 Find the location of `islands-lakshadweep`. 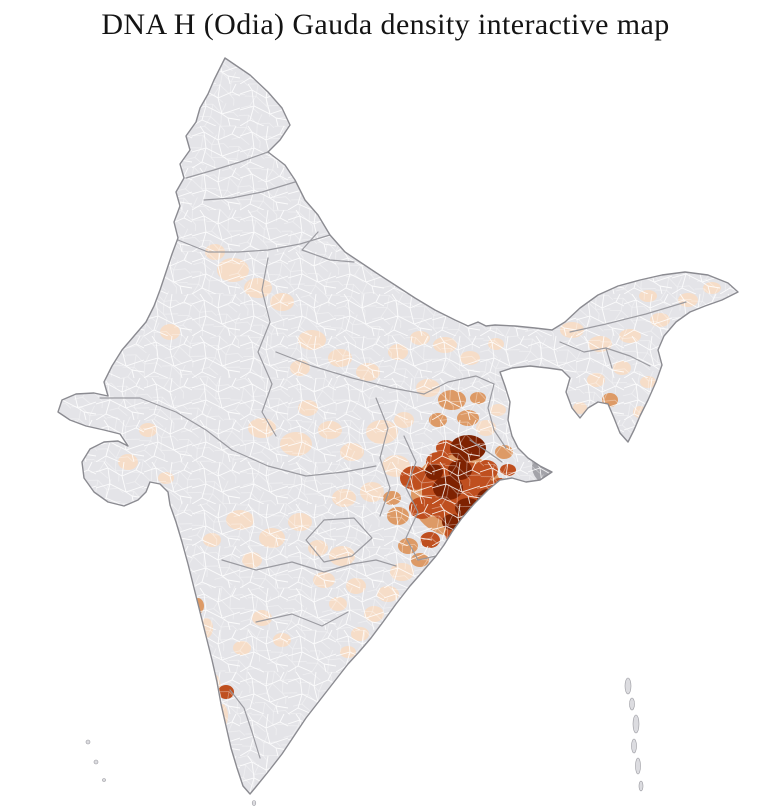

islands-lakshadweep is located at coordinates (171, 772).